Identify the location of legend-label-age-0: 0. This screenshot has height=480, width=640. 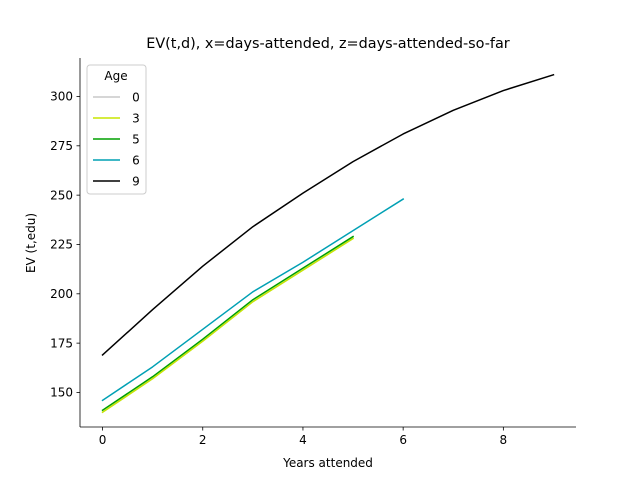
(136, 97).